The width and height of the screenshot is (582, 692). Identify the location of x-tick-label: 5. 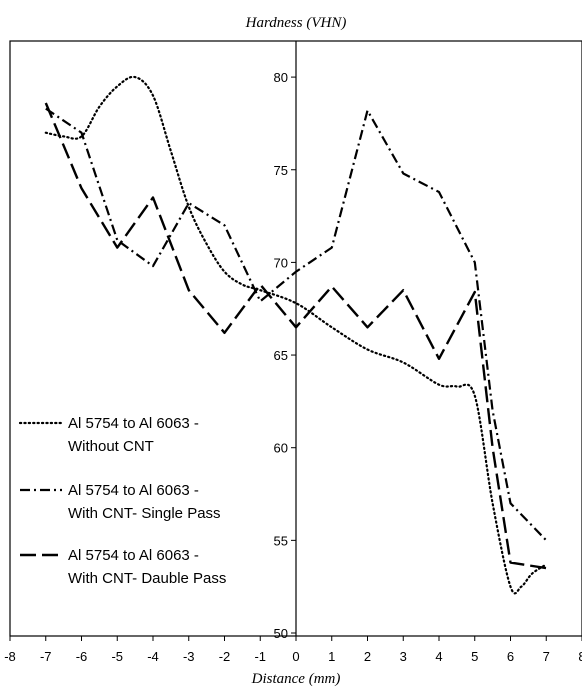
(474, 656).